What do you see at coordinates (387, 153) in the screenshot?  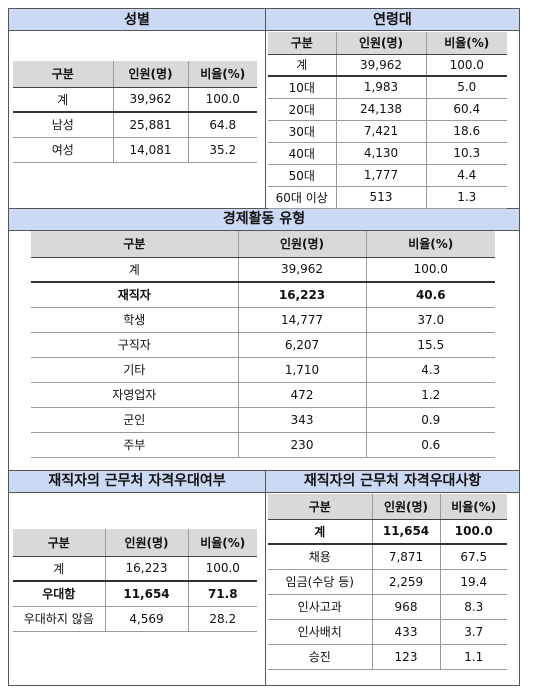 I see `age-row: 40대 4,130 10.3` at bounding box center [387, 153].